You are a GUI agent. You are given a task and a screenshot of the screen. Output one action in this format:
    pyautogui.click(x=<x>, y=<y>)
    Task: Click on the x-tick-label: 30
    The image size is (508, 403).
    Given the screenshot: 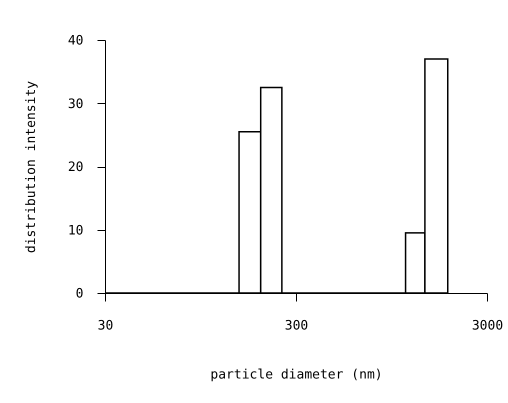 What is the action you would take?
    pyautogui.click(x=106, y=326)
    